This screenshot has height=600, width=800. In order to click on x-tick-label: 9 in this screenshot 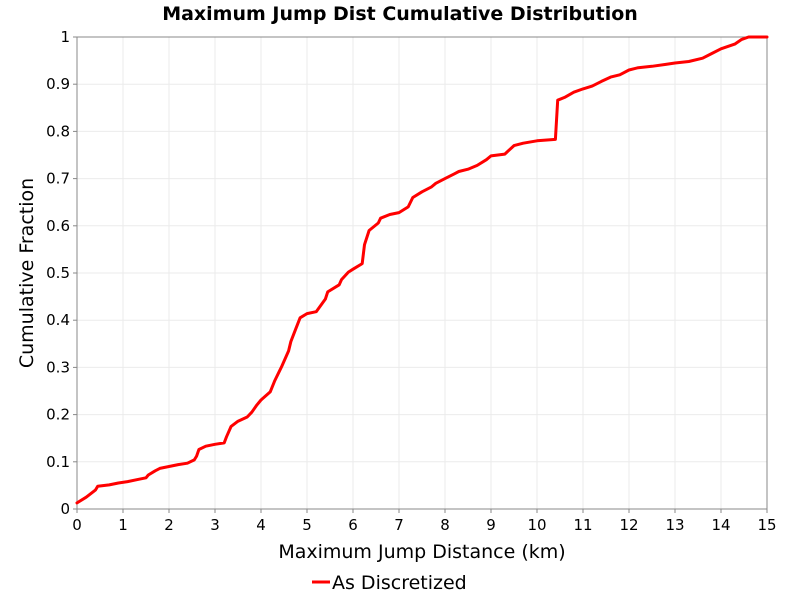, I will do `click(491, 525)`.